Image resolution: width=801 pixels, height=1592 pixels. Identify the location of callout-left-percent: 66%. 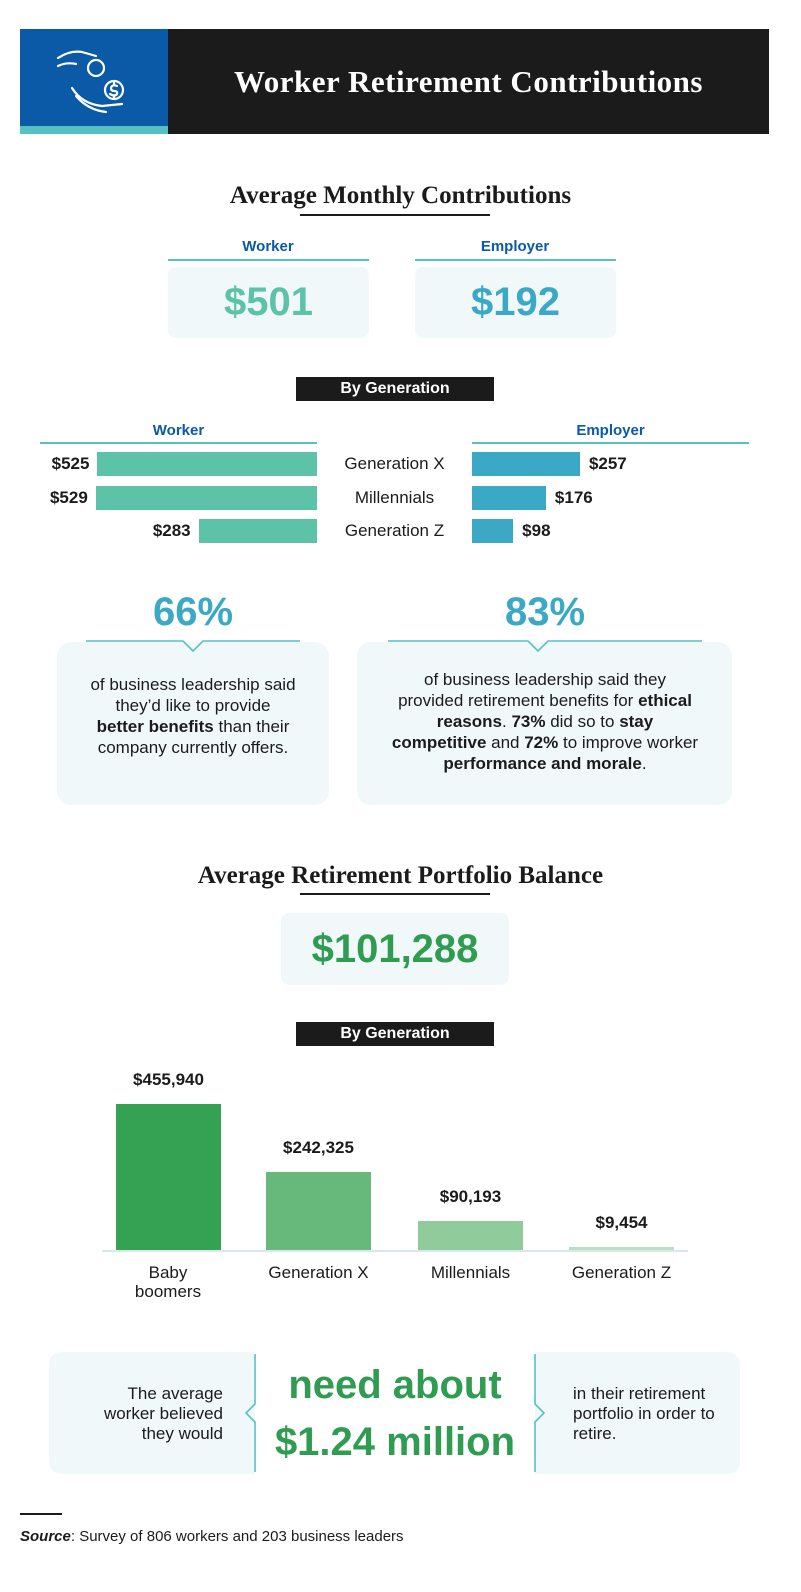
(193, 612).